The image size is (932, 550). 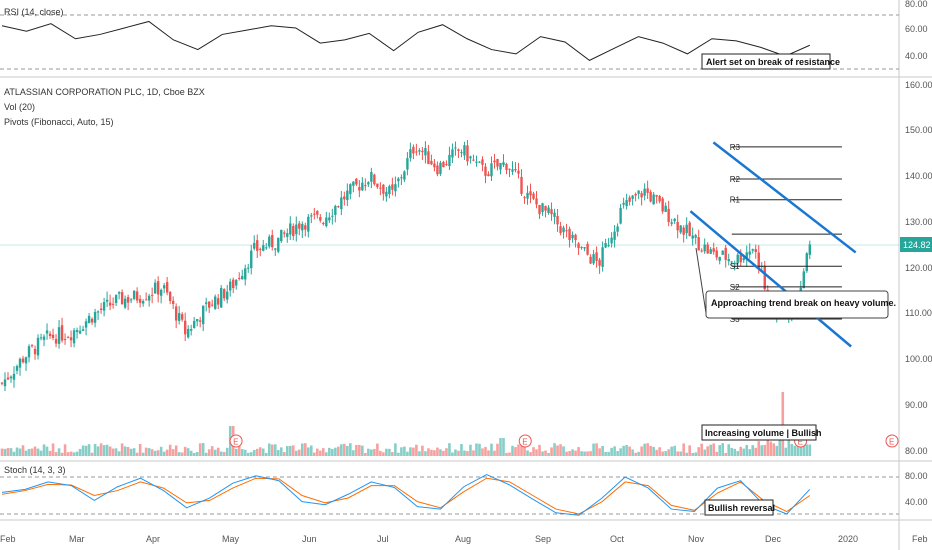 What do you see at coordinates (701, 280) in the screenshot?
I see `trend-annotation-pointer` at bounding box center [701, 280].